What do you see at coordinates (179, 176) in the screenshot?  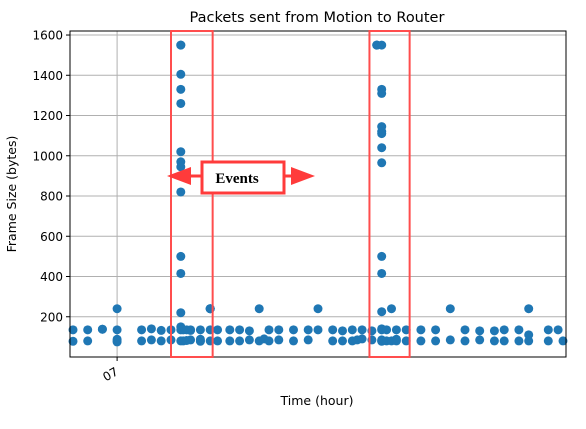 I see `left-arrow-icon` at bounding box center [179, 176].